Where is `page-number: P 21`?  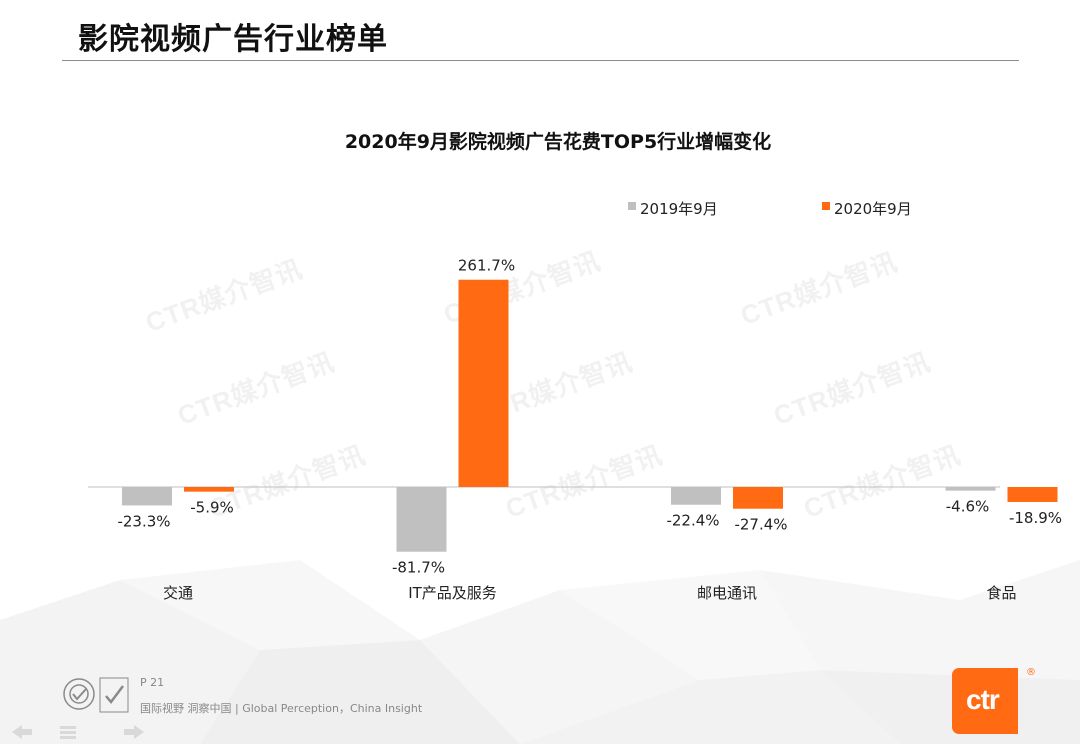 page-number: P 21 is located at coordinates (152, 682).